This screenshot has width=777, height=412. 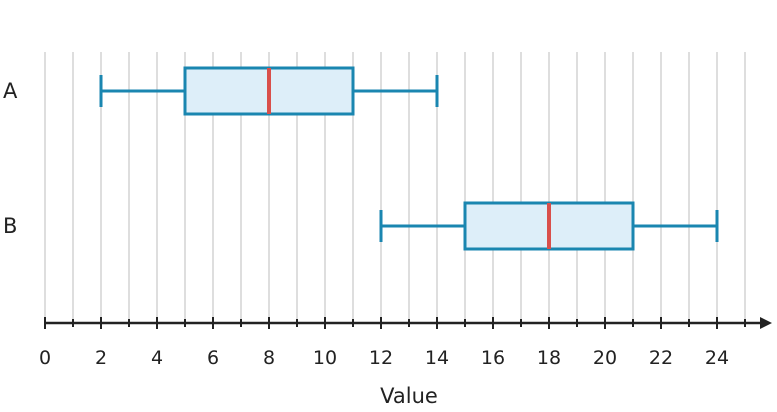 What do you see at coordinates (766, 323) in the screenshot?
I see `x-axis-arrowhead` at bounding box center [766, 323].